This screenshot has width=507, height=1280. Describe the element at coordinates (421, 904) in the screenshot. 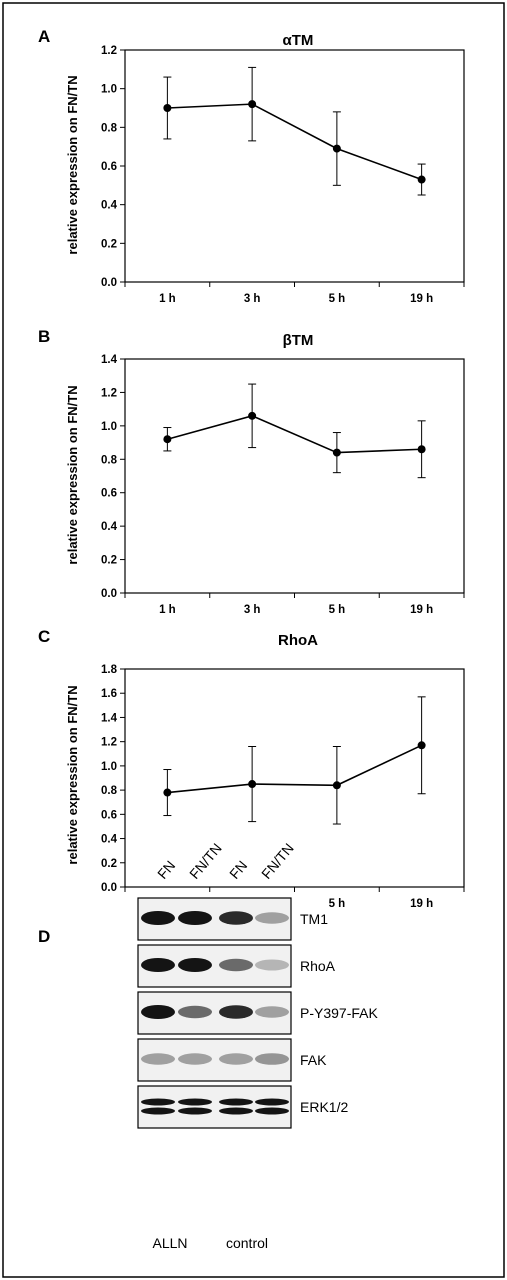

I see `x-tick-label-c: 19 h` at that location.